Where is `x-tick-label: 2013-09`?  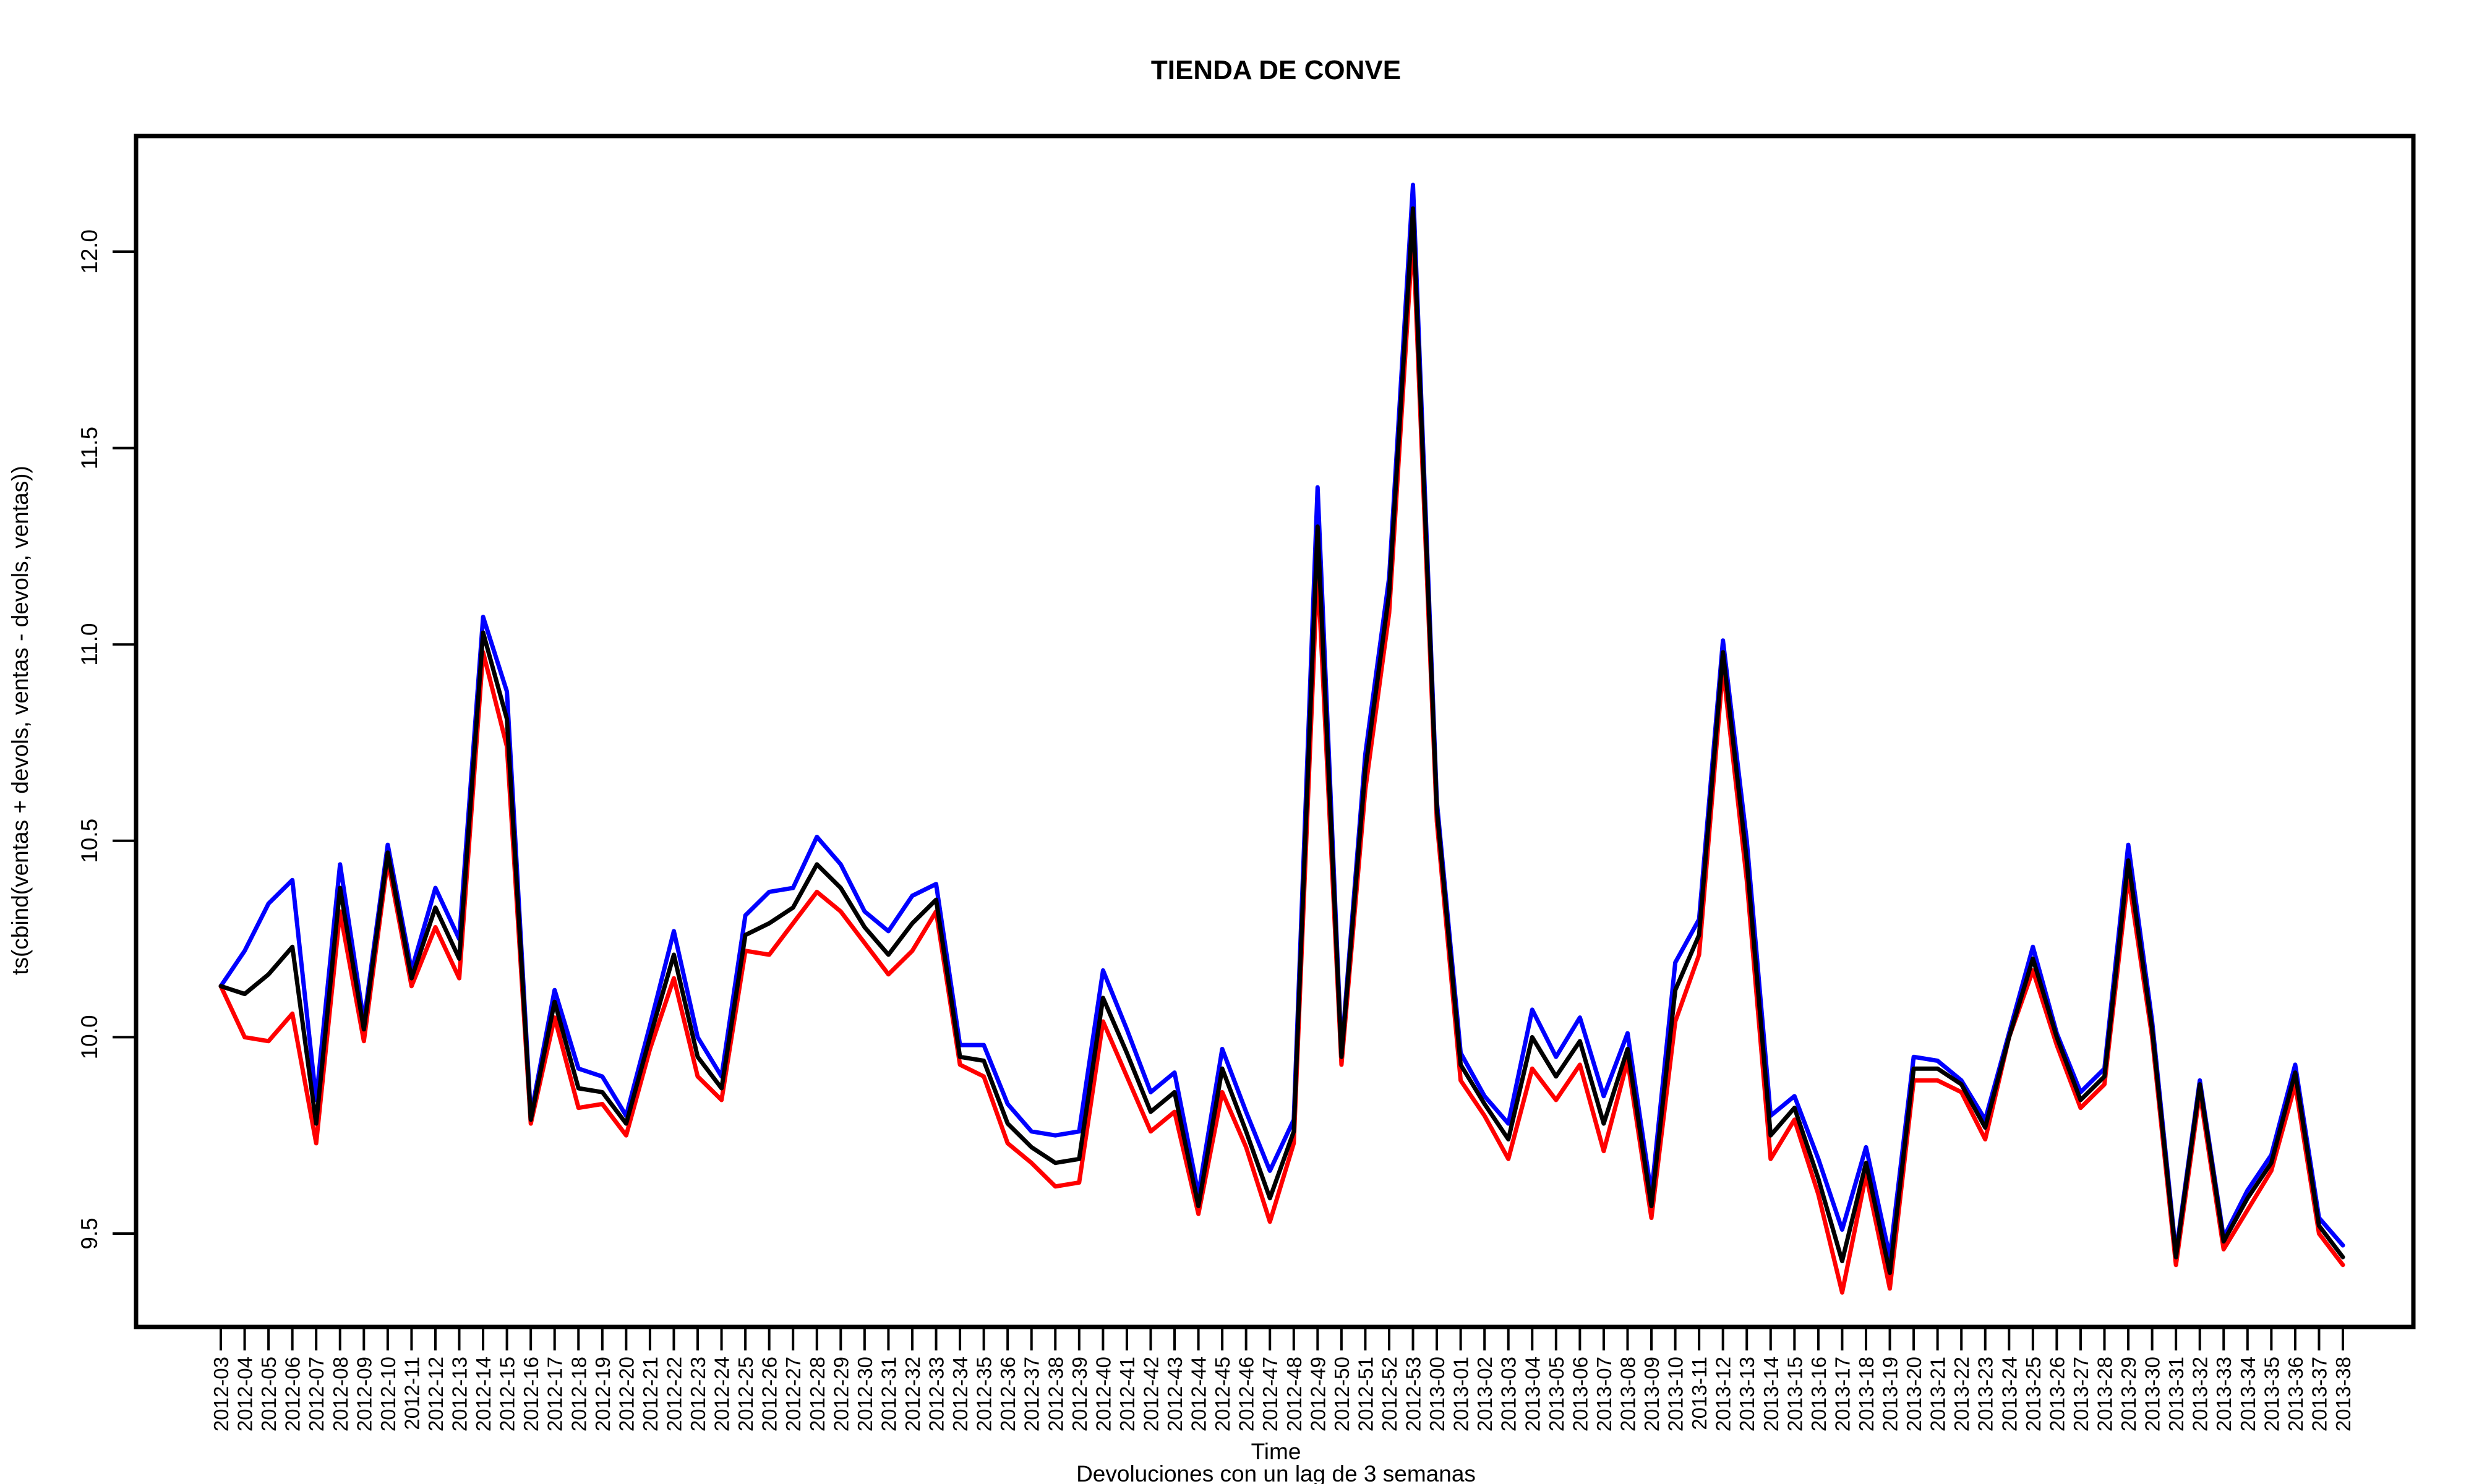
x-tick-label: 2013-09 is located at coordinates (1652, 1394).